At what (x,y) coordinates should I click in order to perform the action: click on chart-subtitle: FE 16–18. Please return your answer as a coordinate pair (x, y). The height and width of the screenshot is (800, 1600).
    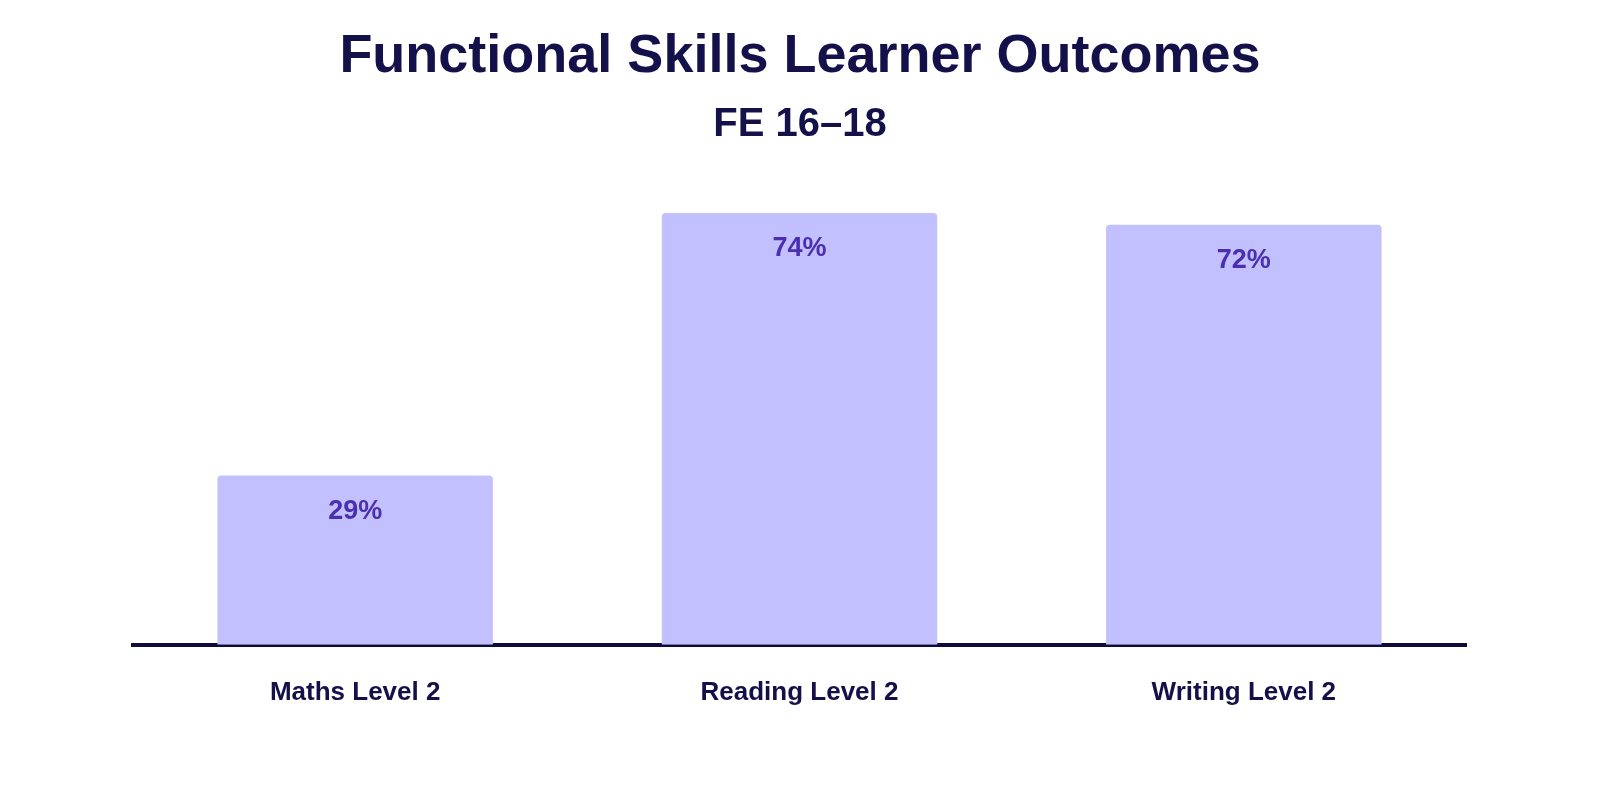
    Looking at the image, I should click on (800, 122).